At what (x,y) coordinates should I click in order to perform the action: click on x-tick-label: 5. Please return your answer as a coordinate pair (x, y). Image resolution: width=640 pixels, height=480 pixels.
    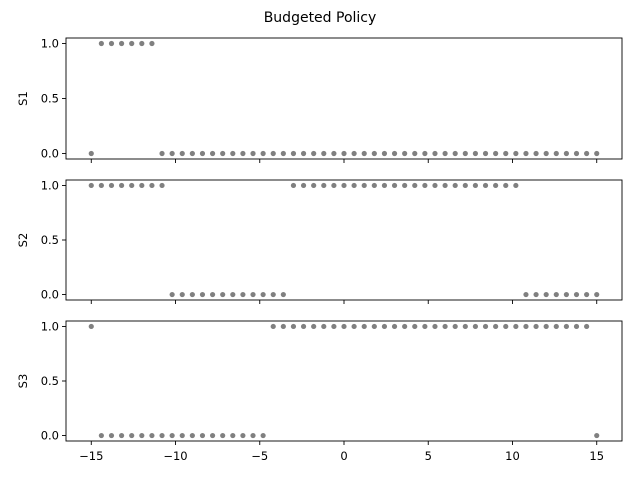
    Looking at the image, I should click on (428, 456).